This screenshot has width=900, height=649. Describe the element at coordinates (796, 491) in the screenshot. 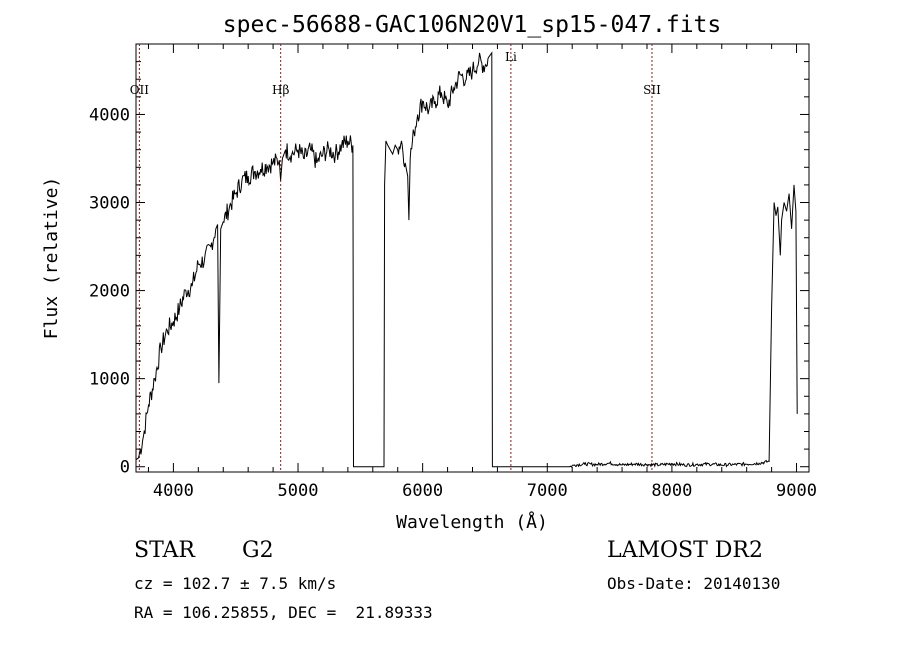

I see `x-tick-label: 9000` at that location.